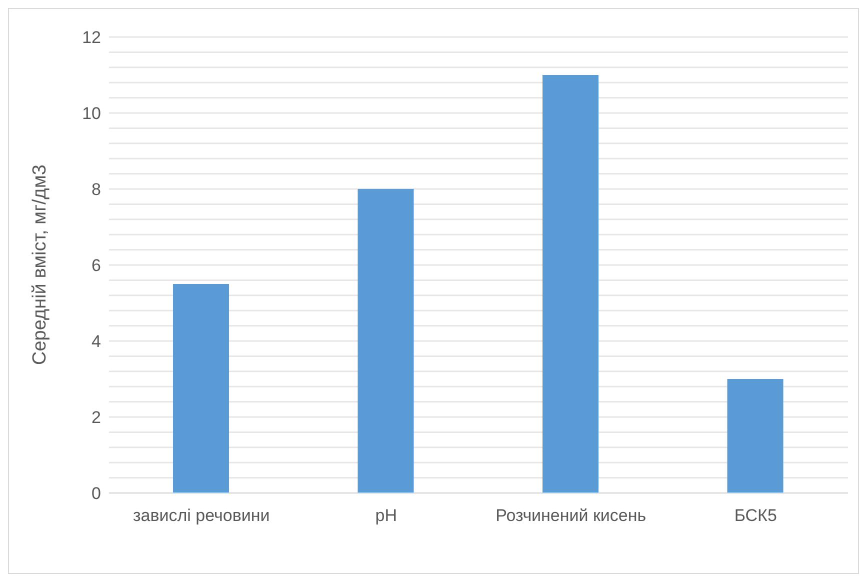  What do you see at coordinates (40, 264) in the screenshot?
I see `y-axis-title: Середній вміст, мг/дм3` at bounding box center [40, 264].